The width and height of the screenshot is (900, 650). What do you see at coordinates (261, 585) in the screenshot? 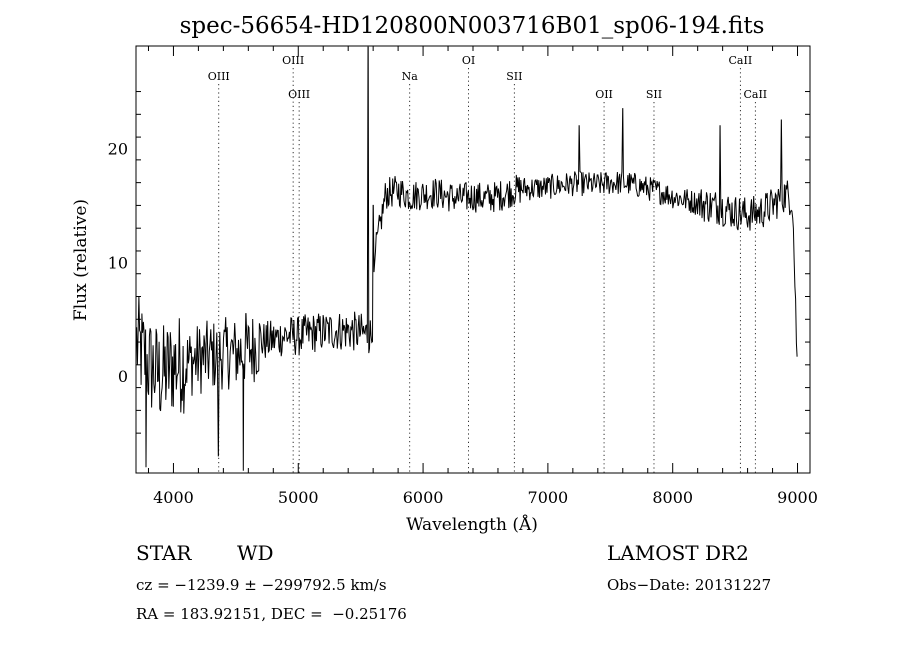
I see `redshift-cz: cz = −1239.9 ± −299792.5 km/s` at bounding box center [261, 585].